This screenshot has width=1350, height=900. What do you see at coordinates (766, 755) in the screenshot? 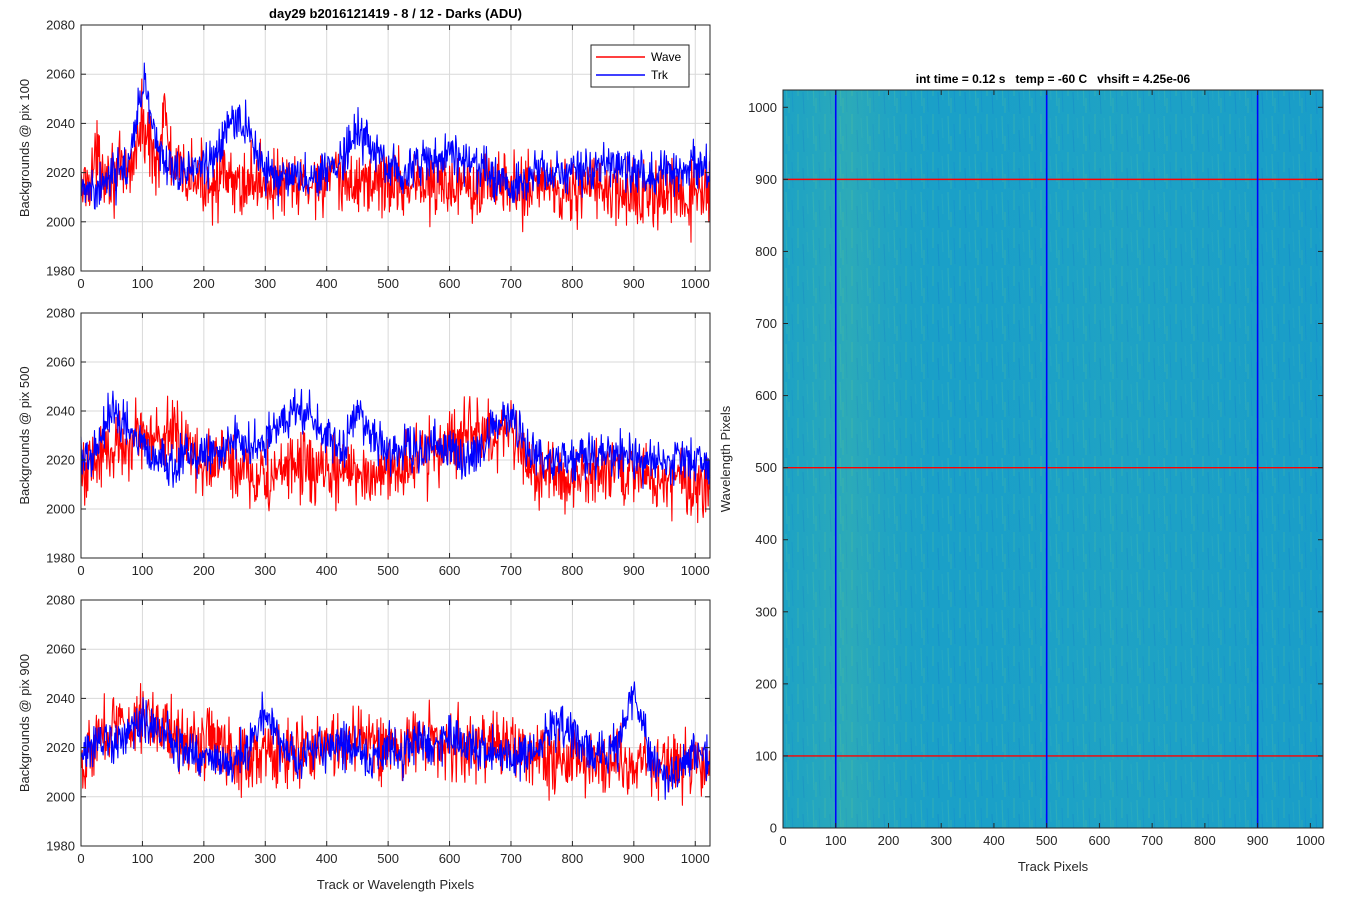
I see `y-tick-label: 100` at bounding box center [766, 755].